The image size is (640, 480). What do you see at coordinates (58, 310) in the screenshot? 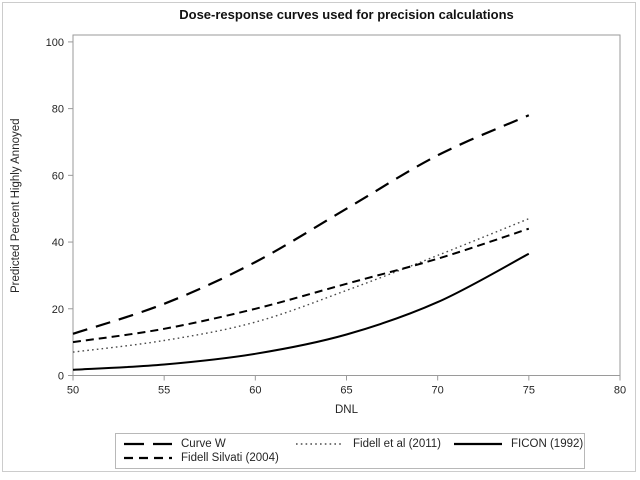
I see `y-tick-label: 20` at bounding box center [58, 310].